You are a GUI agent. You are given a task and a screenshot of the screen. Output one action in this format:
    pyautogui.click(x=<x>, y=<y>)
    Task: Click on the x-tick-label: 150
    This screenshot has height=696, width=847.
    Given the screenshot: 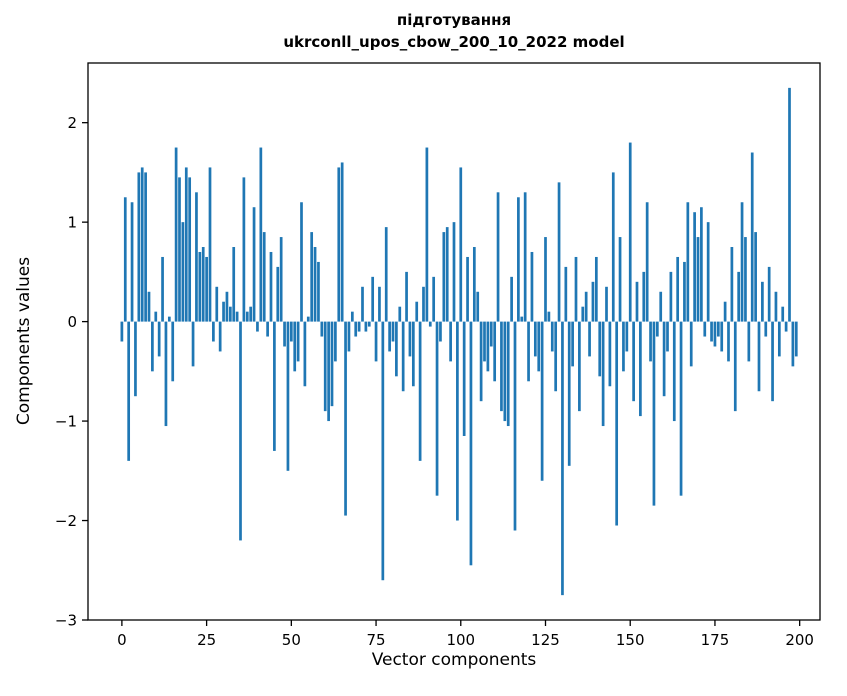 What is the action you would take?
    pyautogui.click(x=630, y=640)
    